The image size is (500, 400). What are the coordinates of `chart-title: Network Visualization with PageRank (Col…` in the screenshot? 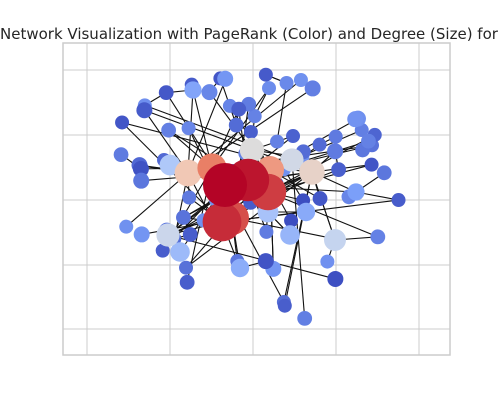 It's located at (250, 34).